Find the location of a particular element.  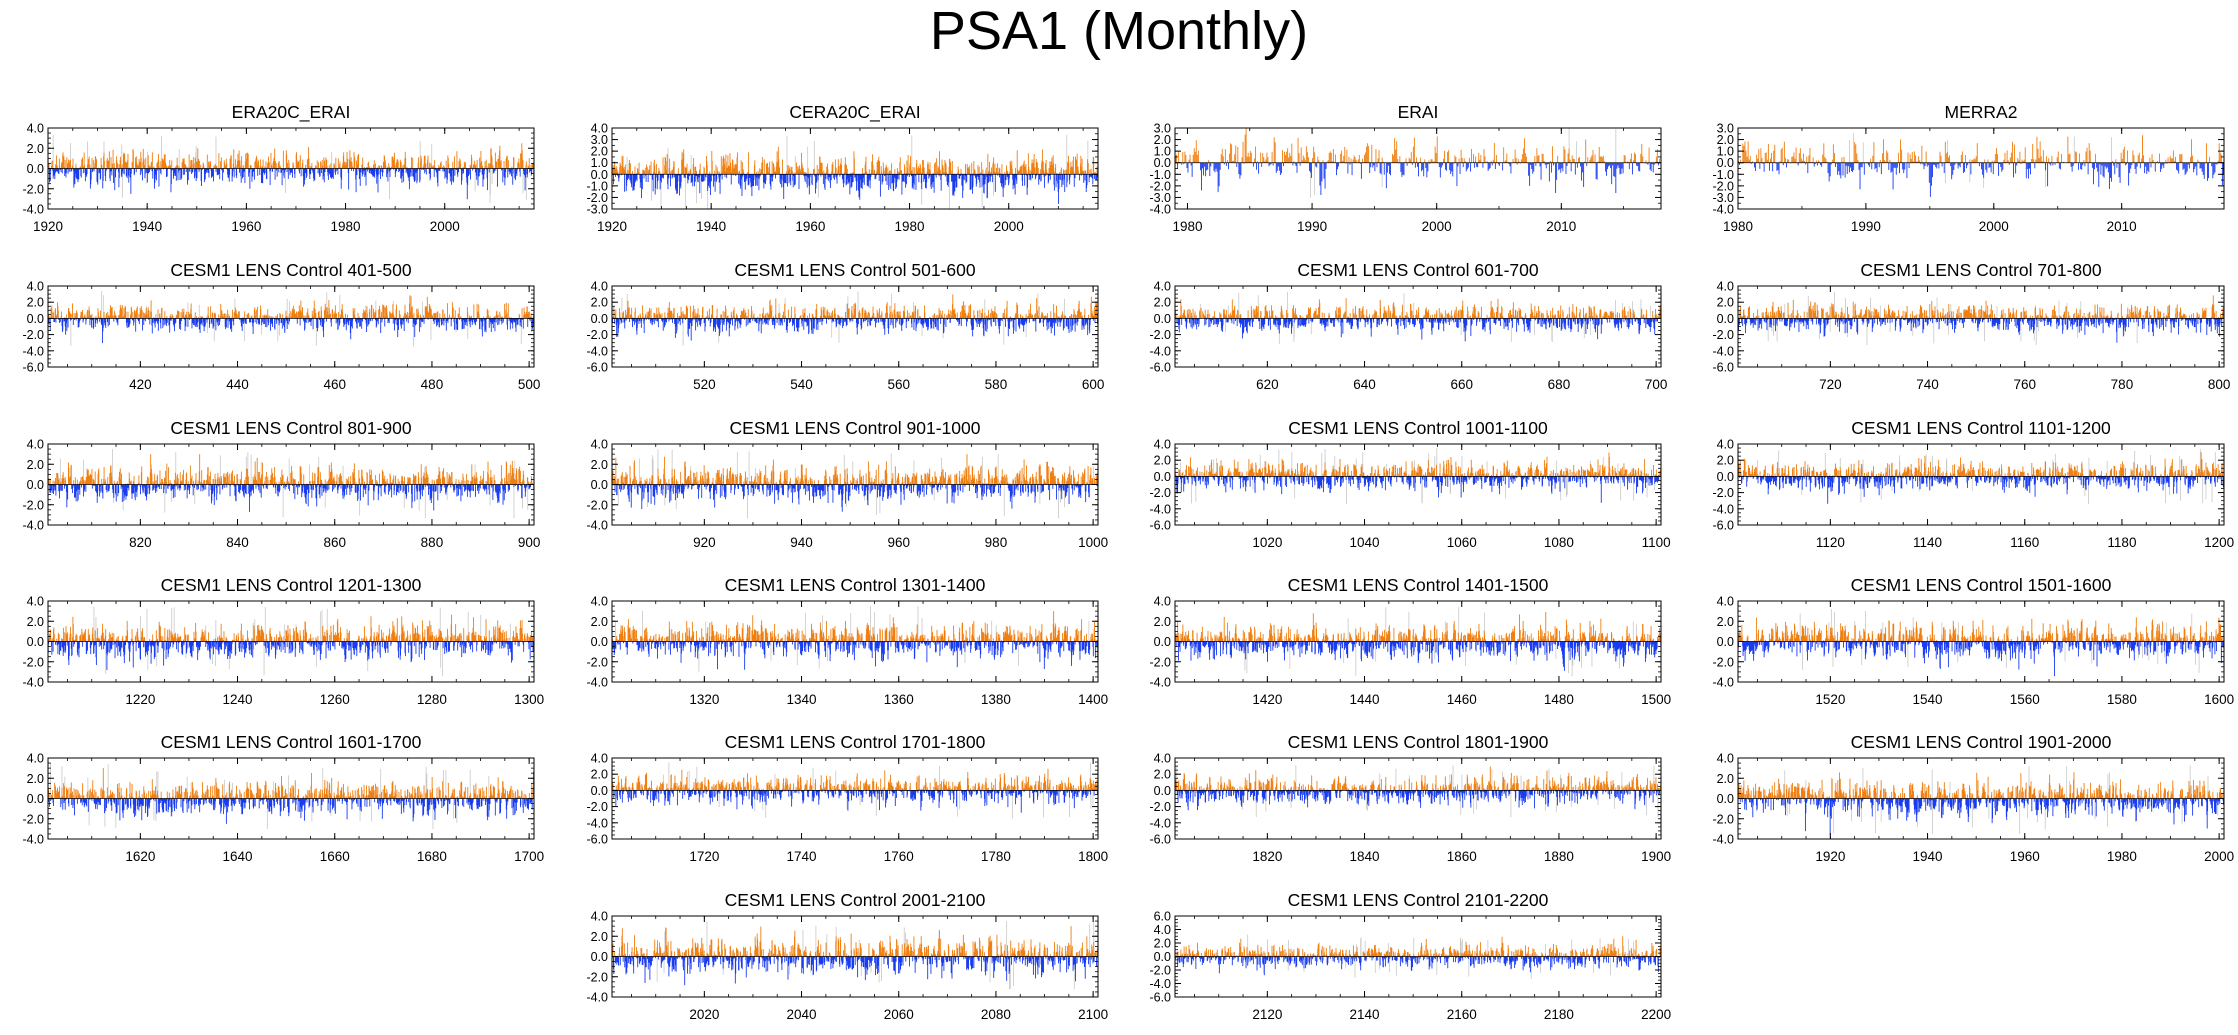

x-tick-label: 1940 is located at coordinates (1928, 856).